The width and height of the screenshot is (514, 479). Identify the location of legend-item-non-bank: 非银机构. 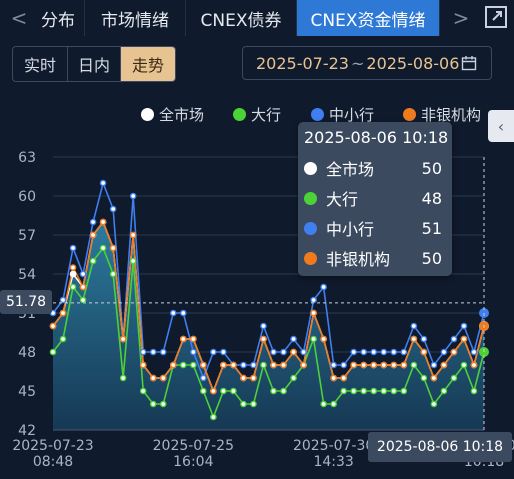
(442, 114).